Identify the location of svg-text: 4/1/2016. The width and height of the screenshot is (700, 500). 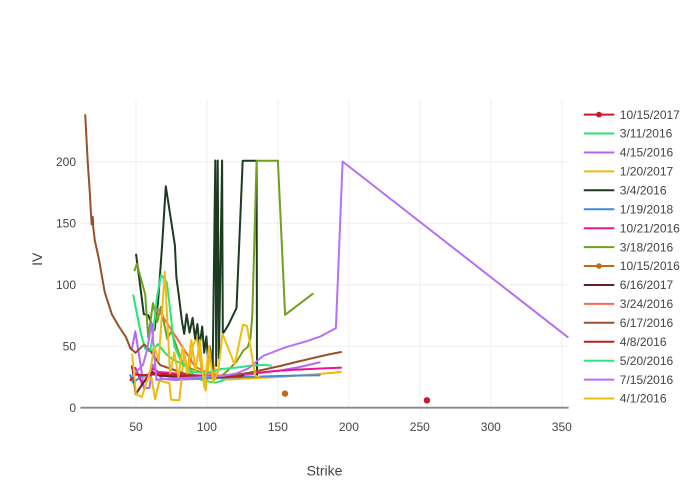
(643, 399).